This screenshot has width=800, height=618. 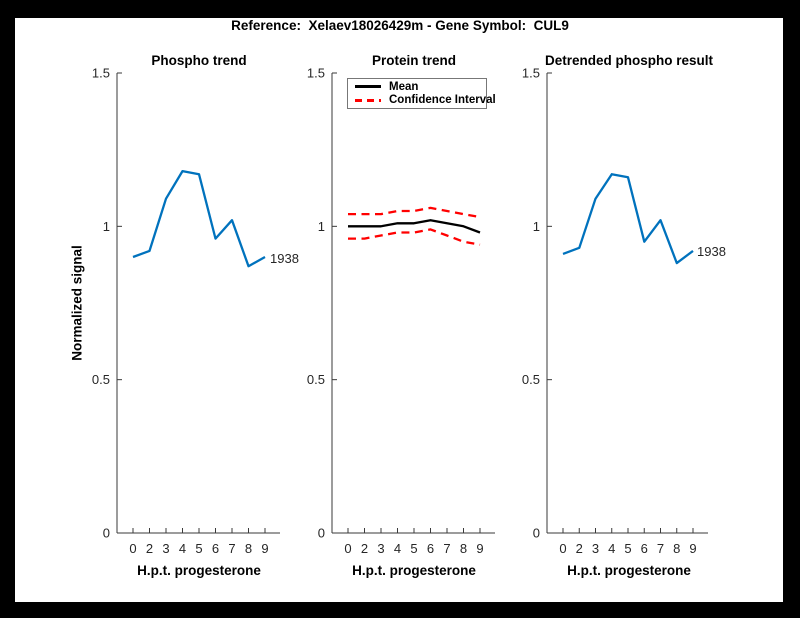 What do you see at coordinates (368, 100) in the screenshot?
I see `confidence-interval-line-sample-icon` at bounding box center [368, 100].